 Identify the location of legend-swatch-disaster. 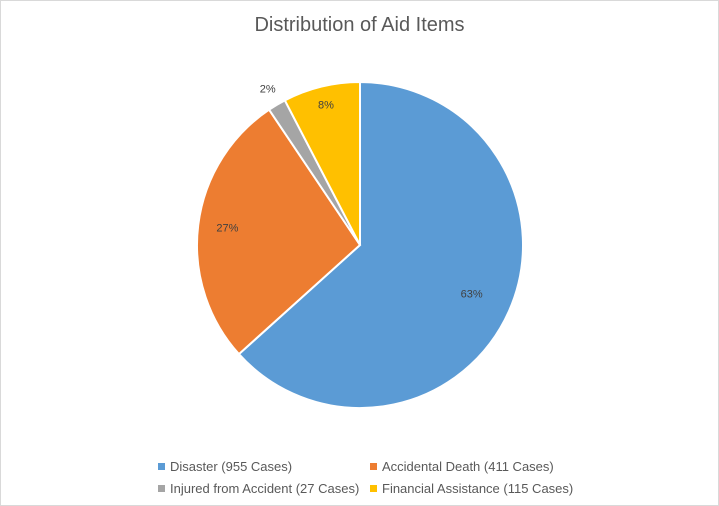
(161, 466).